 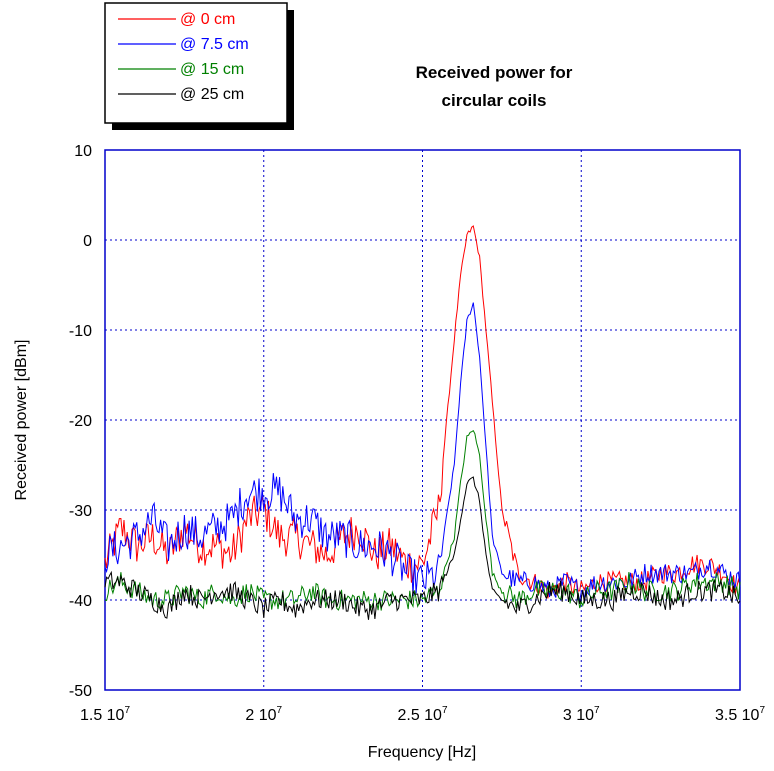 What do you see at coordinates (80, 331) in the screenshot?
I see `y-tick-label: -10` at bounding box center [80, 331].